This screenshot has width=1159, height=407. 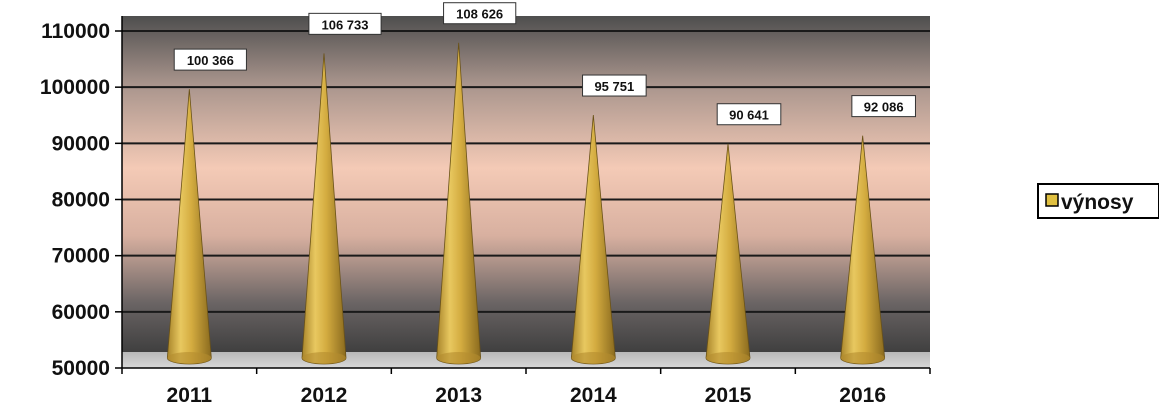 What do you see at coordinates (593, 395) in the screenshot?
I see `x-tick-label: 2014` at bounding box center [593, 395].